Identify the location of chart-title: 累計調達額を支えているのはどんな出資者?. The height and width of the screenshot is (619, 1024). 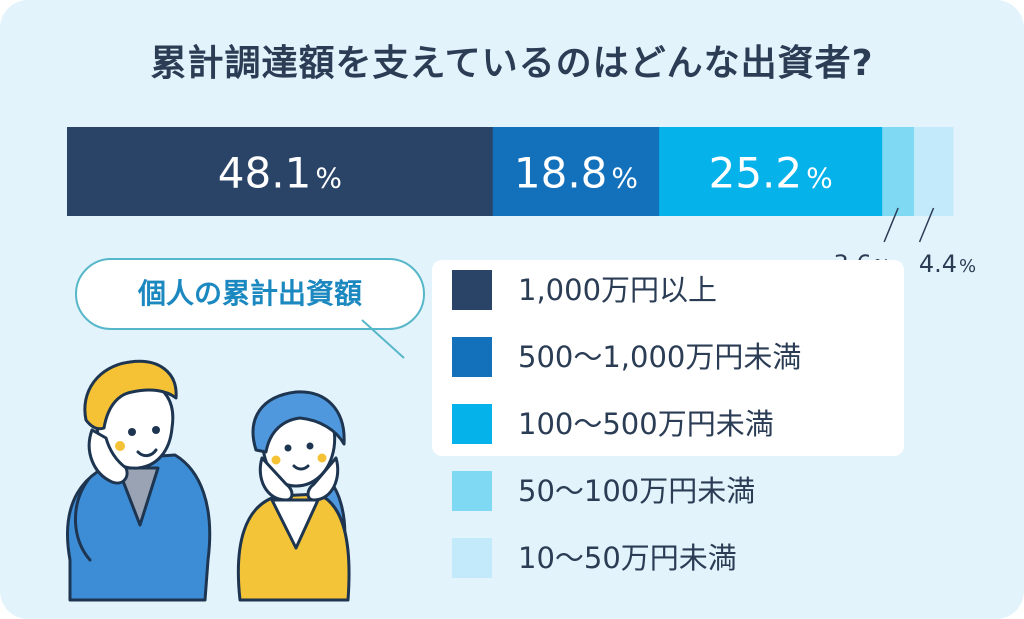
(512, 63).